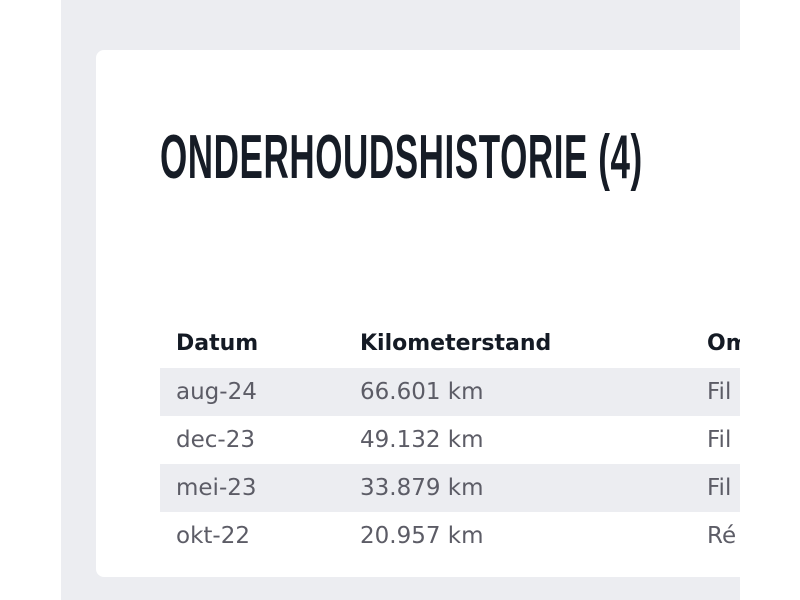 Image resolution: width=800 pixels, height=600 pixels. I want to click on mileage-cell: 66.601 km, so click(422, 392).